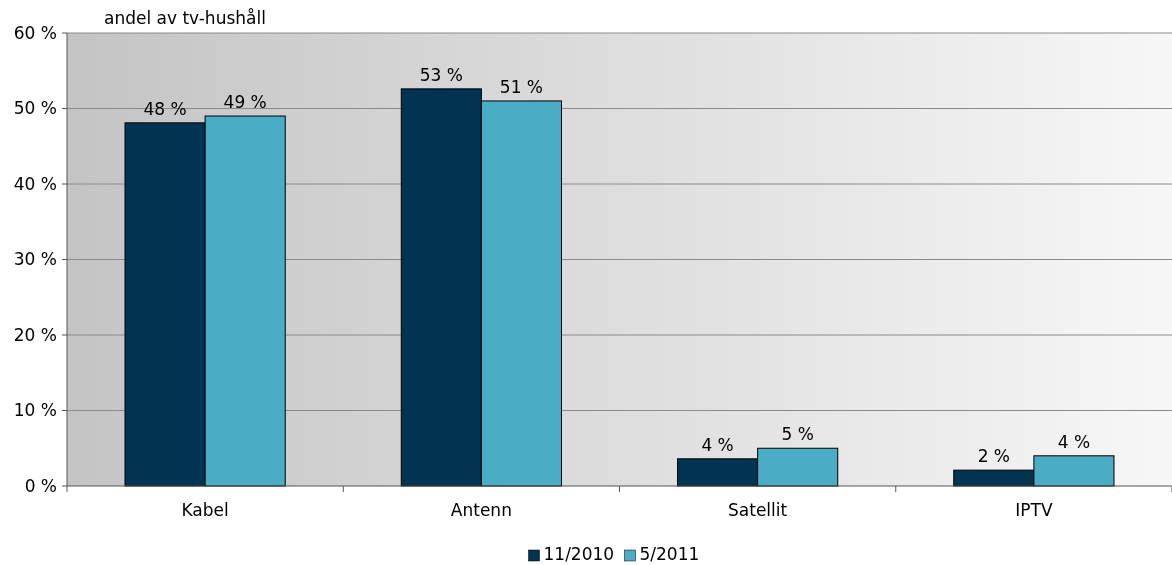 The width and height of the screenshot is (1172, 565). Describe the element at coordinates (521, 86) in the screenshot. I see `data-label: 51 %` at that location.